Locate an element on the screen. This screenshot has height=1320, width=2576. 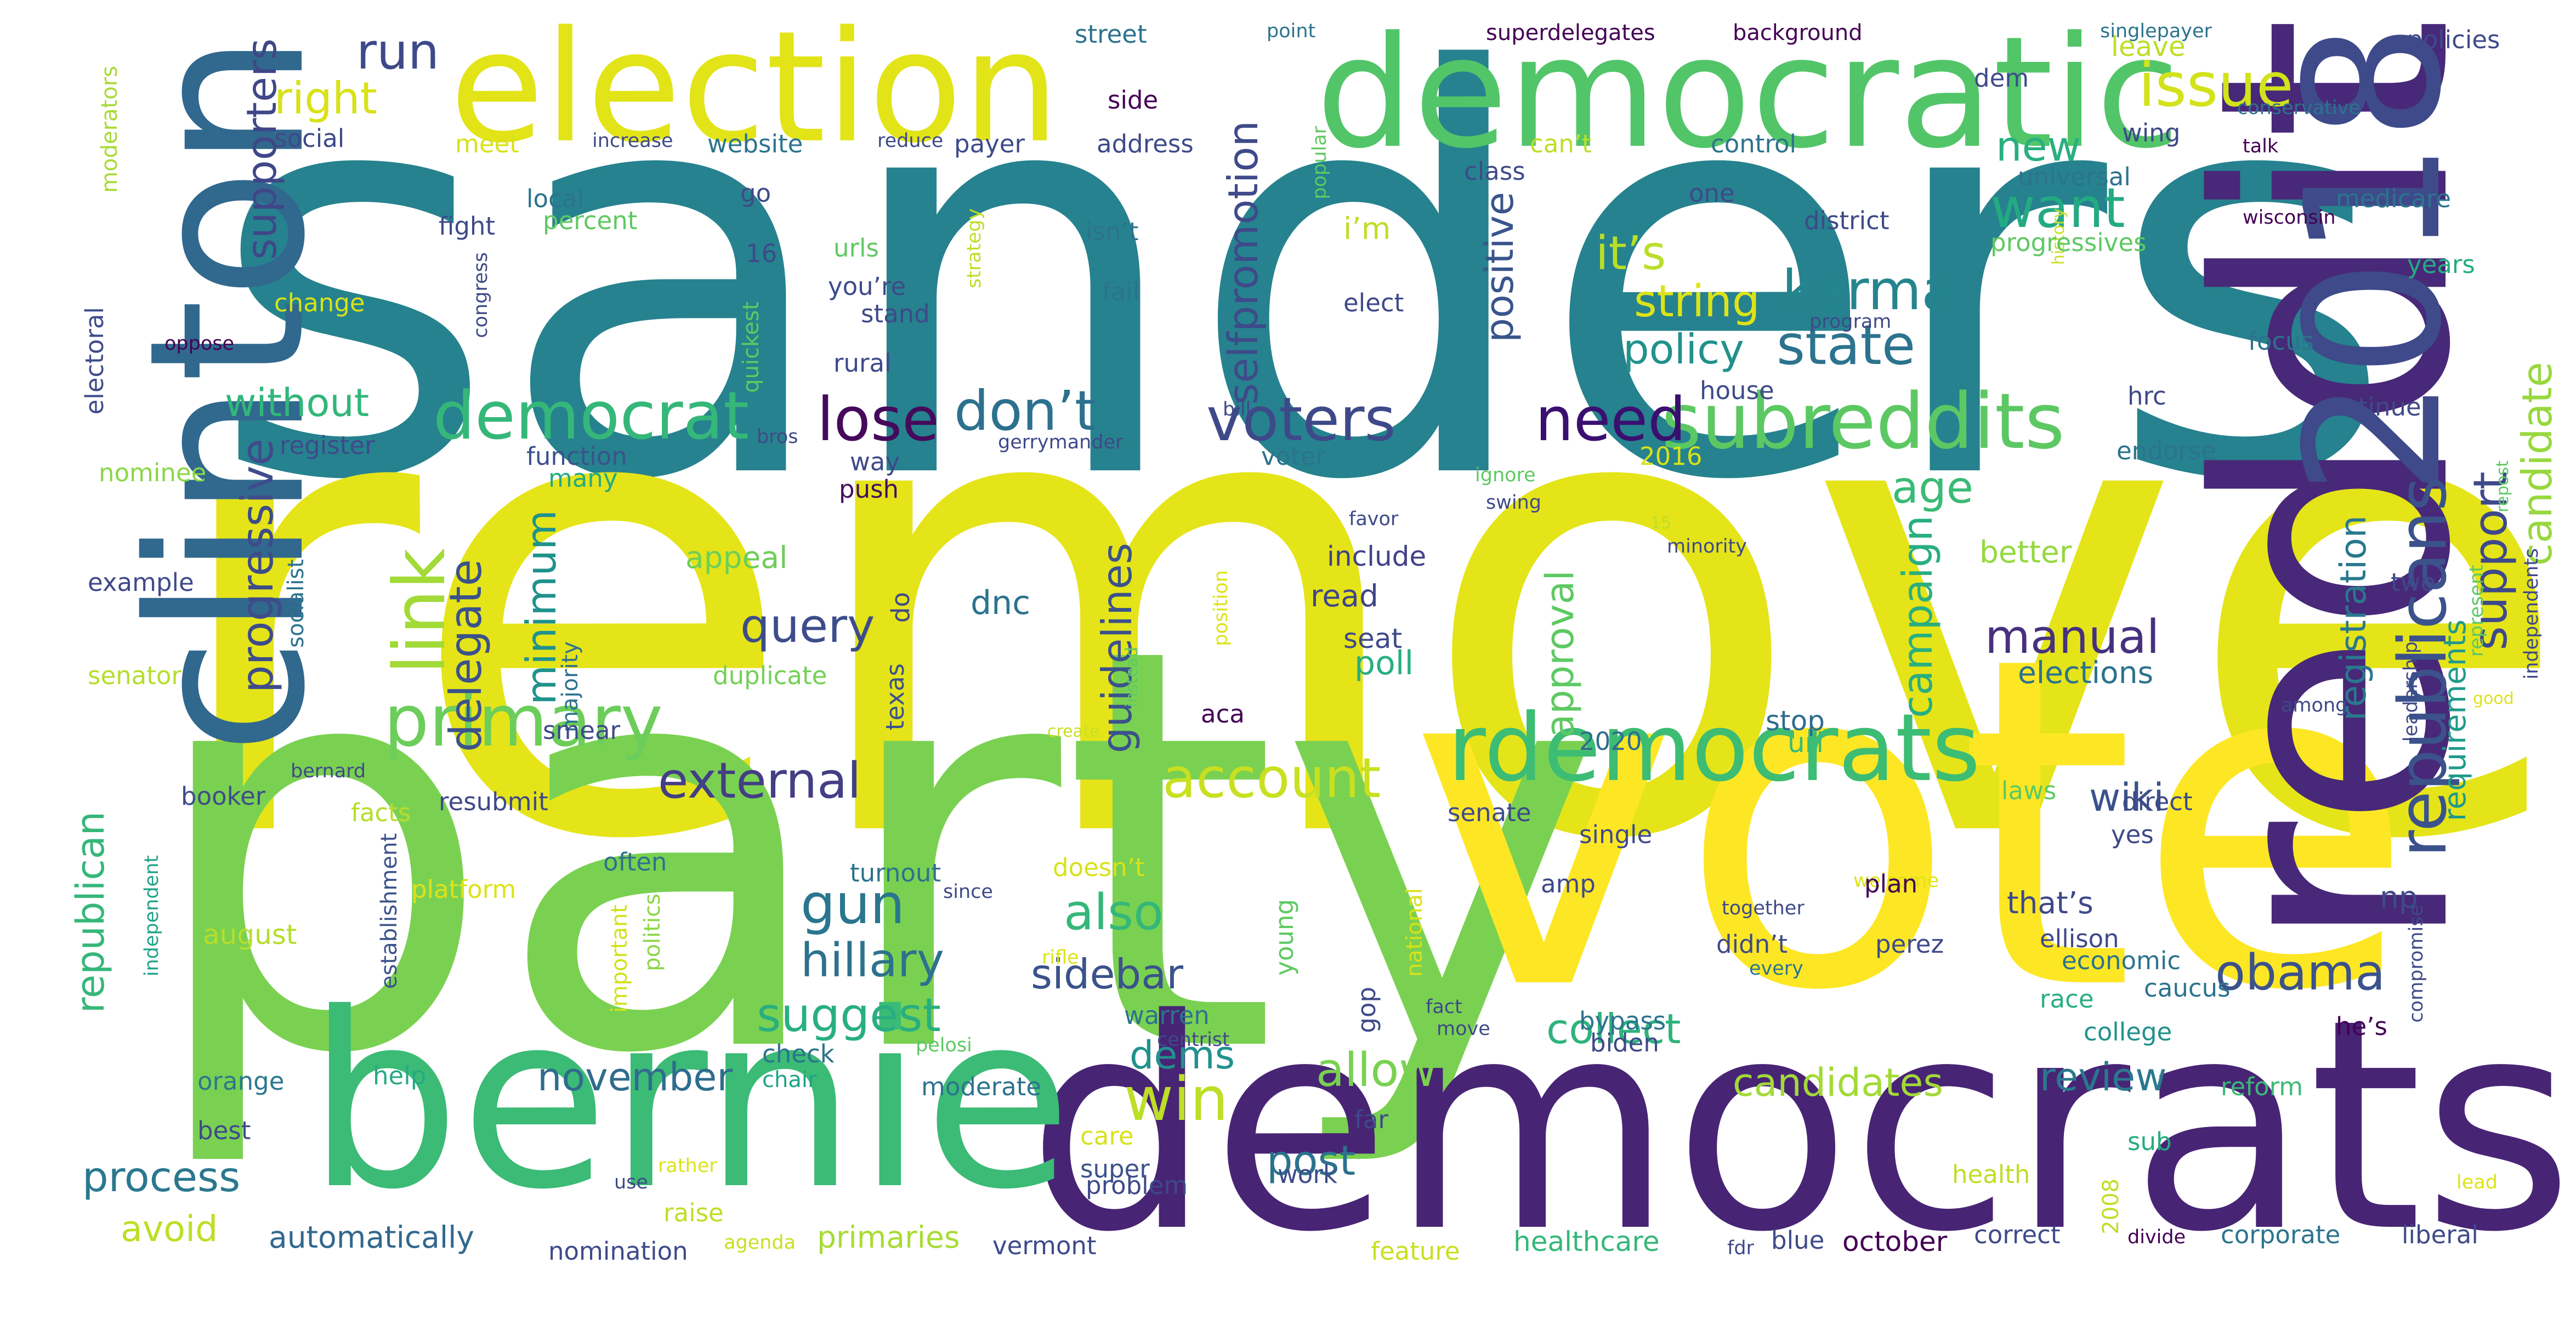
word-singlepayer: singlepayer is located at coordinates (2156, 31).